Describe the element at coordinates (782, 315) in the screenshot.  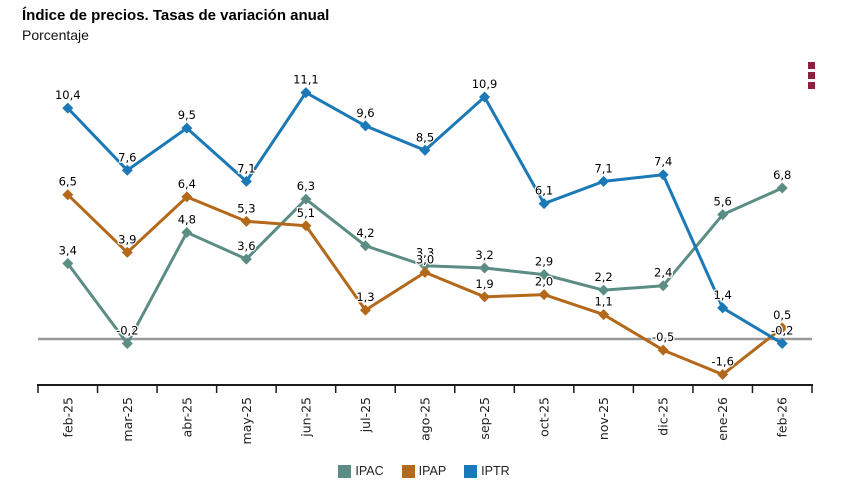
I see `data-label-ipap: 0,5` at that location.